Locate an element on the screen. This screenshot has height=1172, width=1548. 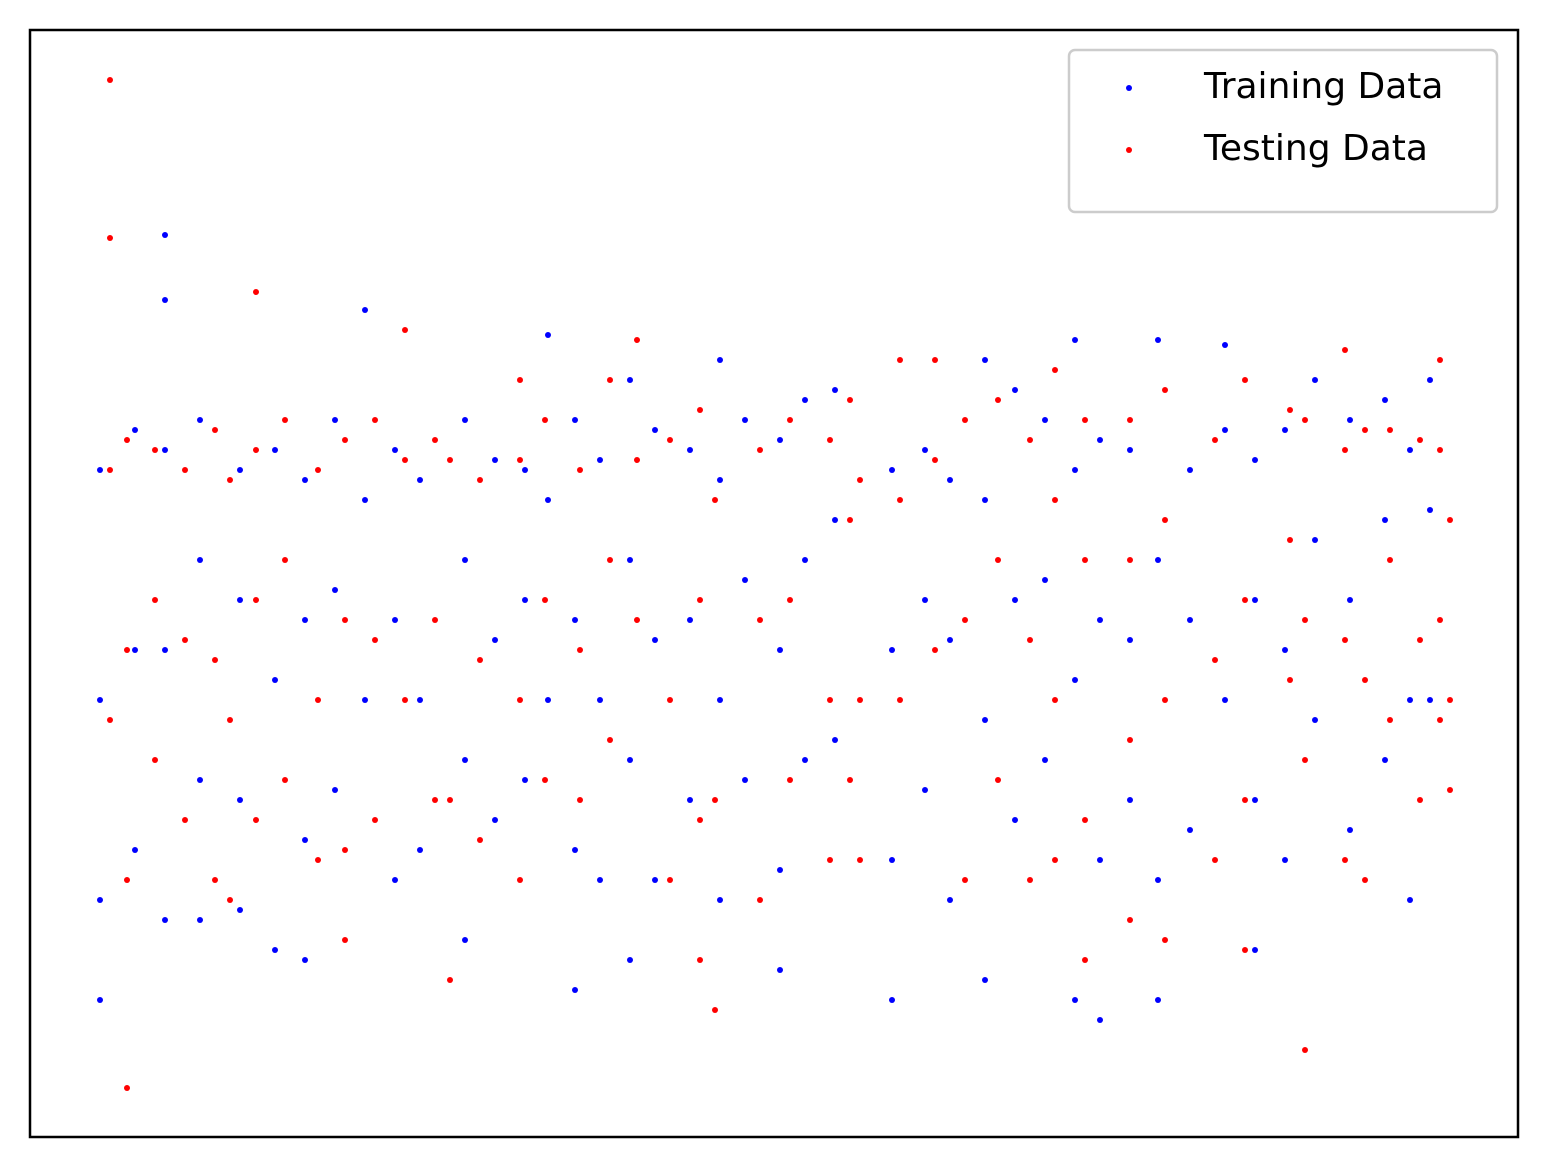
legend-box is located at coordinates (1283, 131).